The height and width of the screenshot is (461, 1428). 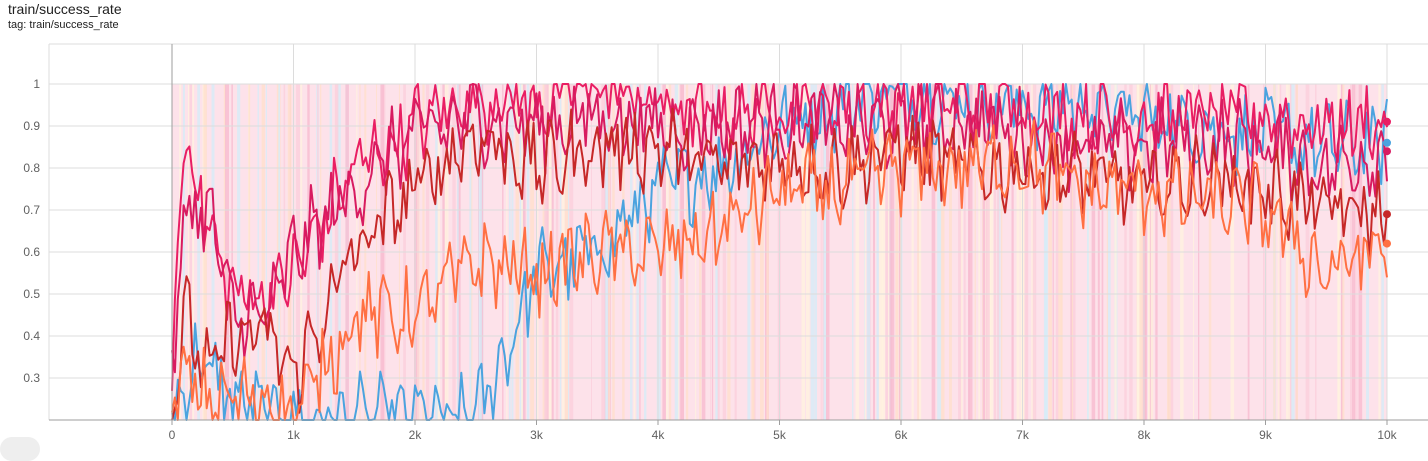 I want to click on expand-button, so click(x=20, y=449).